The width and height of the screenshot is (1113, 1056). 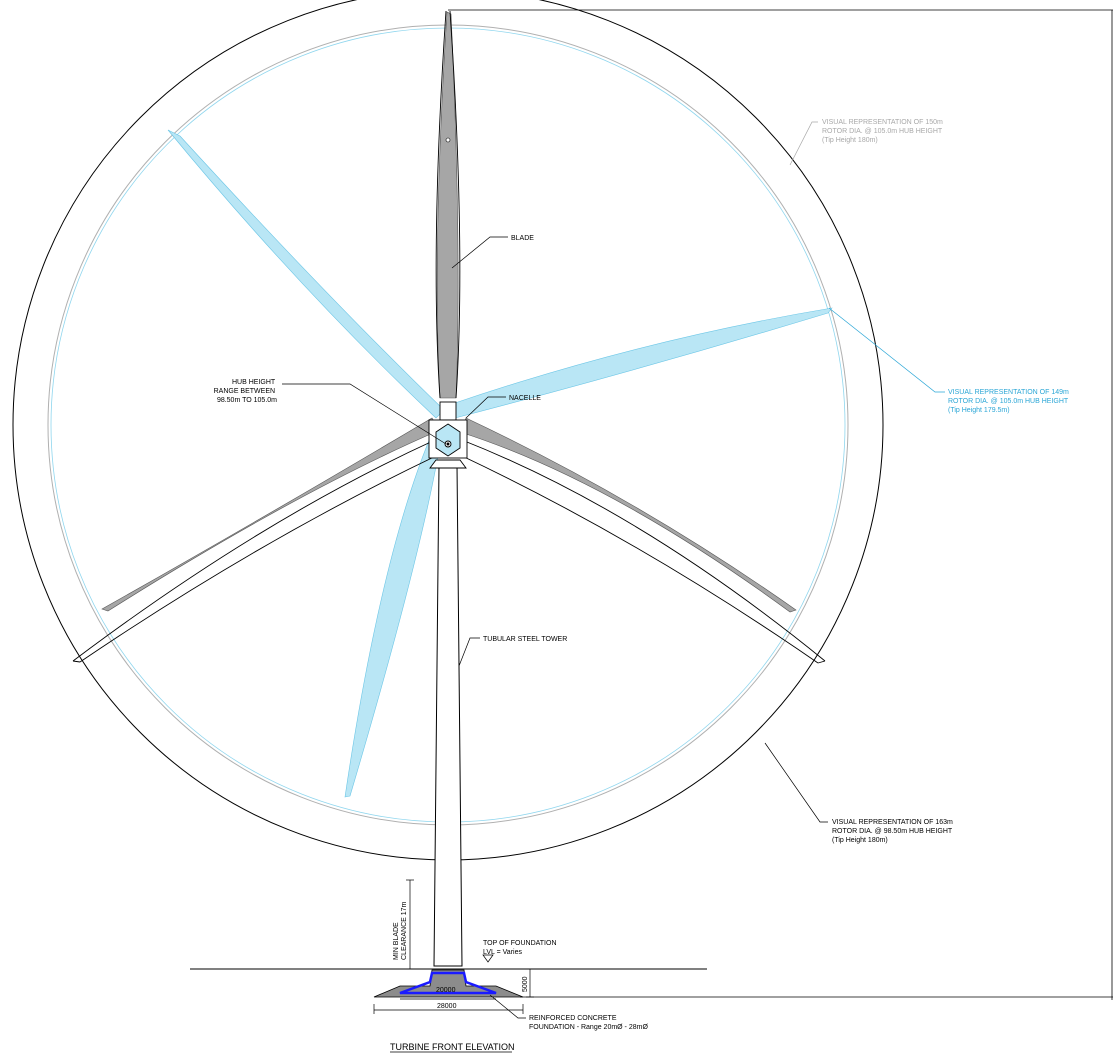 I want to click on leader-150m, so click(x=803, y=143).